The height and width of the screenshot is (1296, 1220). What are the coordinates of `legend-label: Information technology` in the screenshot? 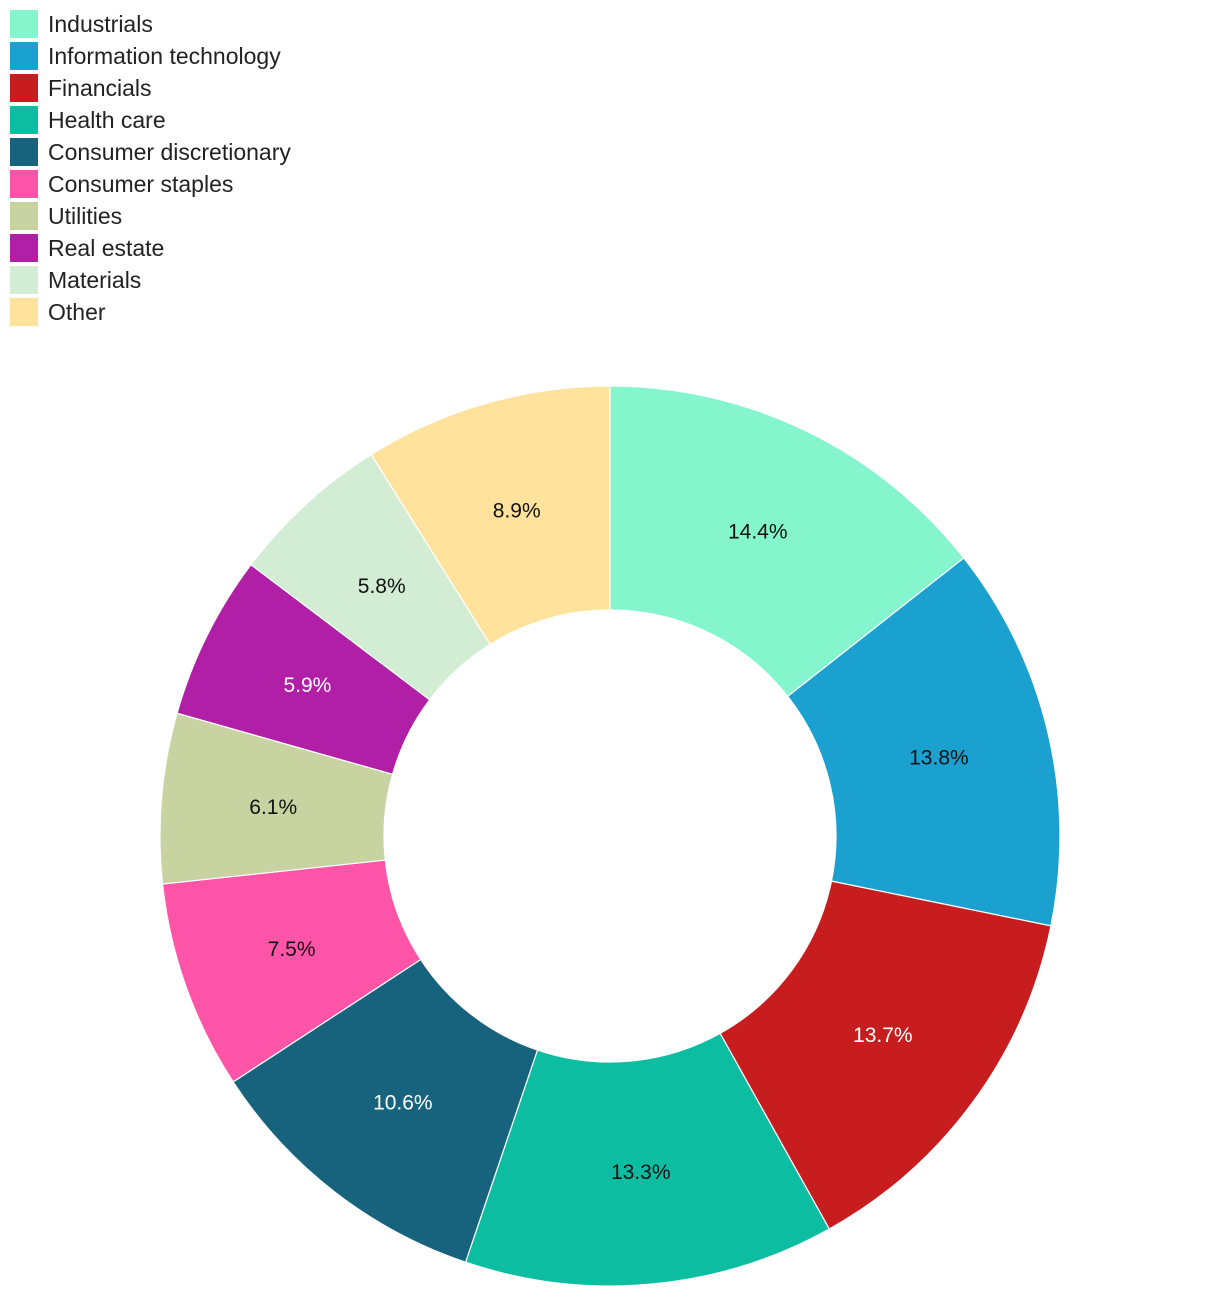 It's located at (164, 55).